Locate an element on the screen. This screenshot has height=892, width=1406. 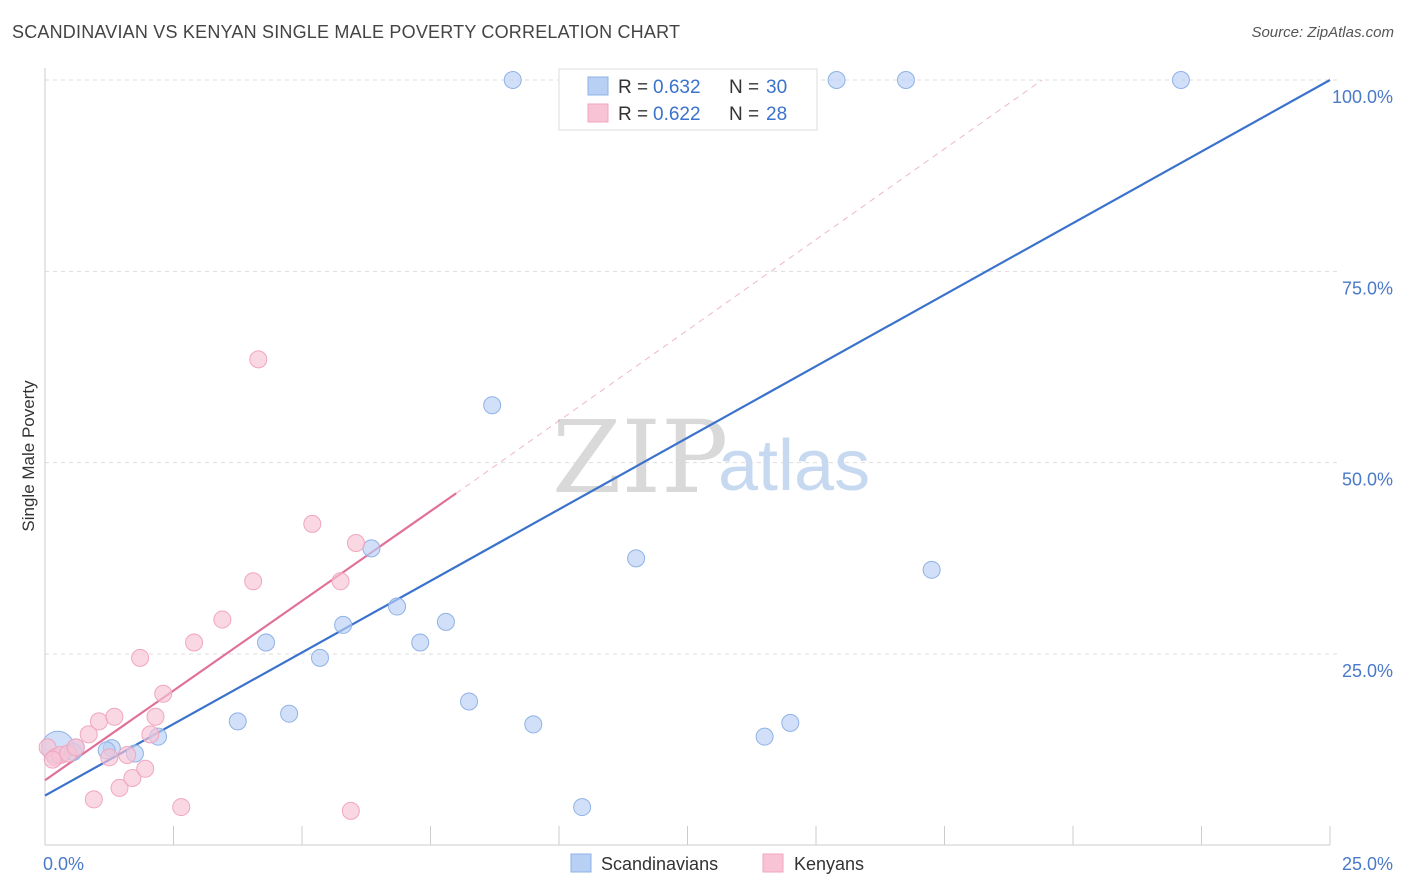
bottom-legend-swatch-scandinavians is located at coordinates (581, 863).